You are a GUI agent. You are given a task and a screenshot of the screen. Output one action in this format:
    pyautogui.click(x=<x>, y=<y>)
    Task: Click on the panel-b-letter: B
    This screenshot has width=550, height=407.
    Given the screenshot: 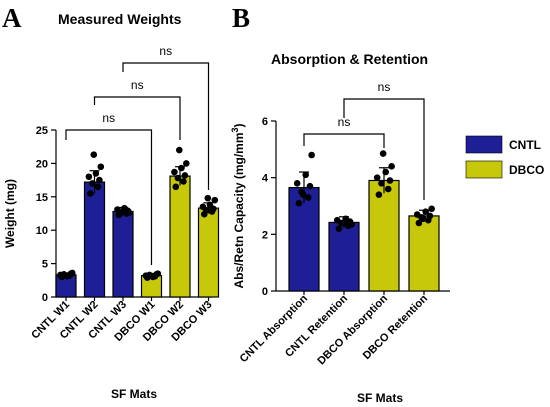 What is the action you would take?
    pyautogui.click(x=241, y=18)
    